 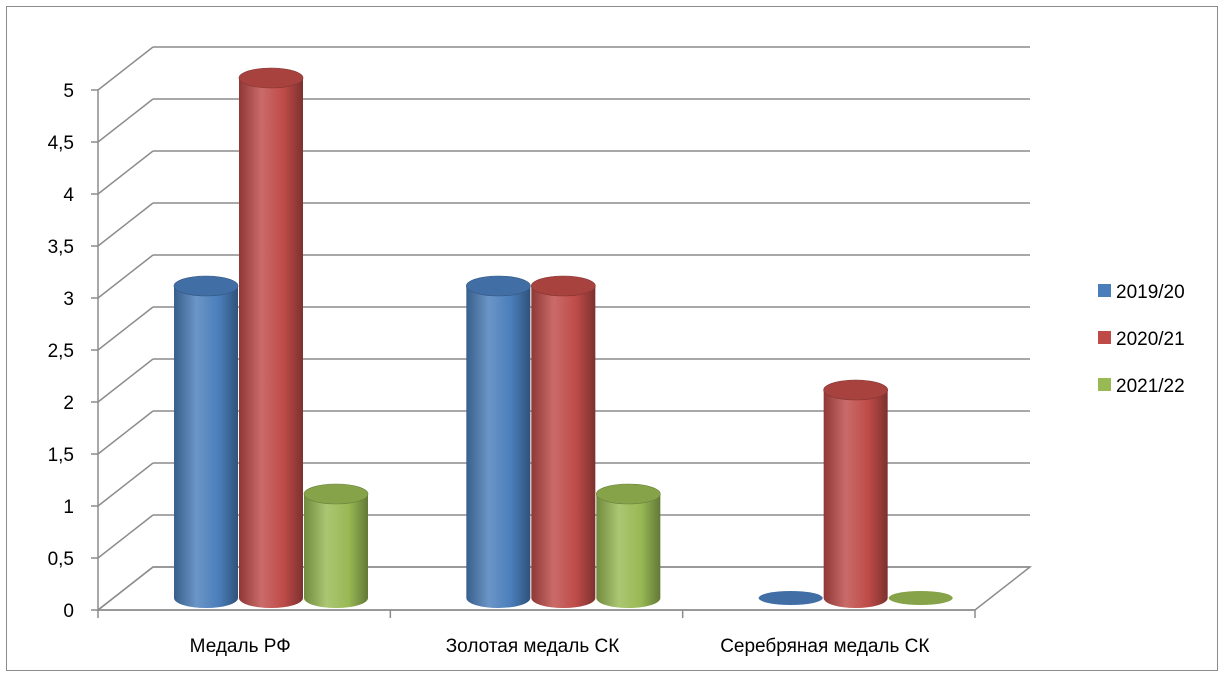 What do you see at coordinates (61, 455) in the screenshot?
I see `y-tick-label: 1,5` at bounding box center [61, 455].